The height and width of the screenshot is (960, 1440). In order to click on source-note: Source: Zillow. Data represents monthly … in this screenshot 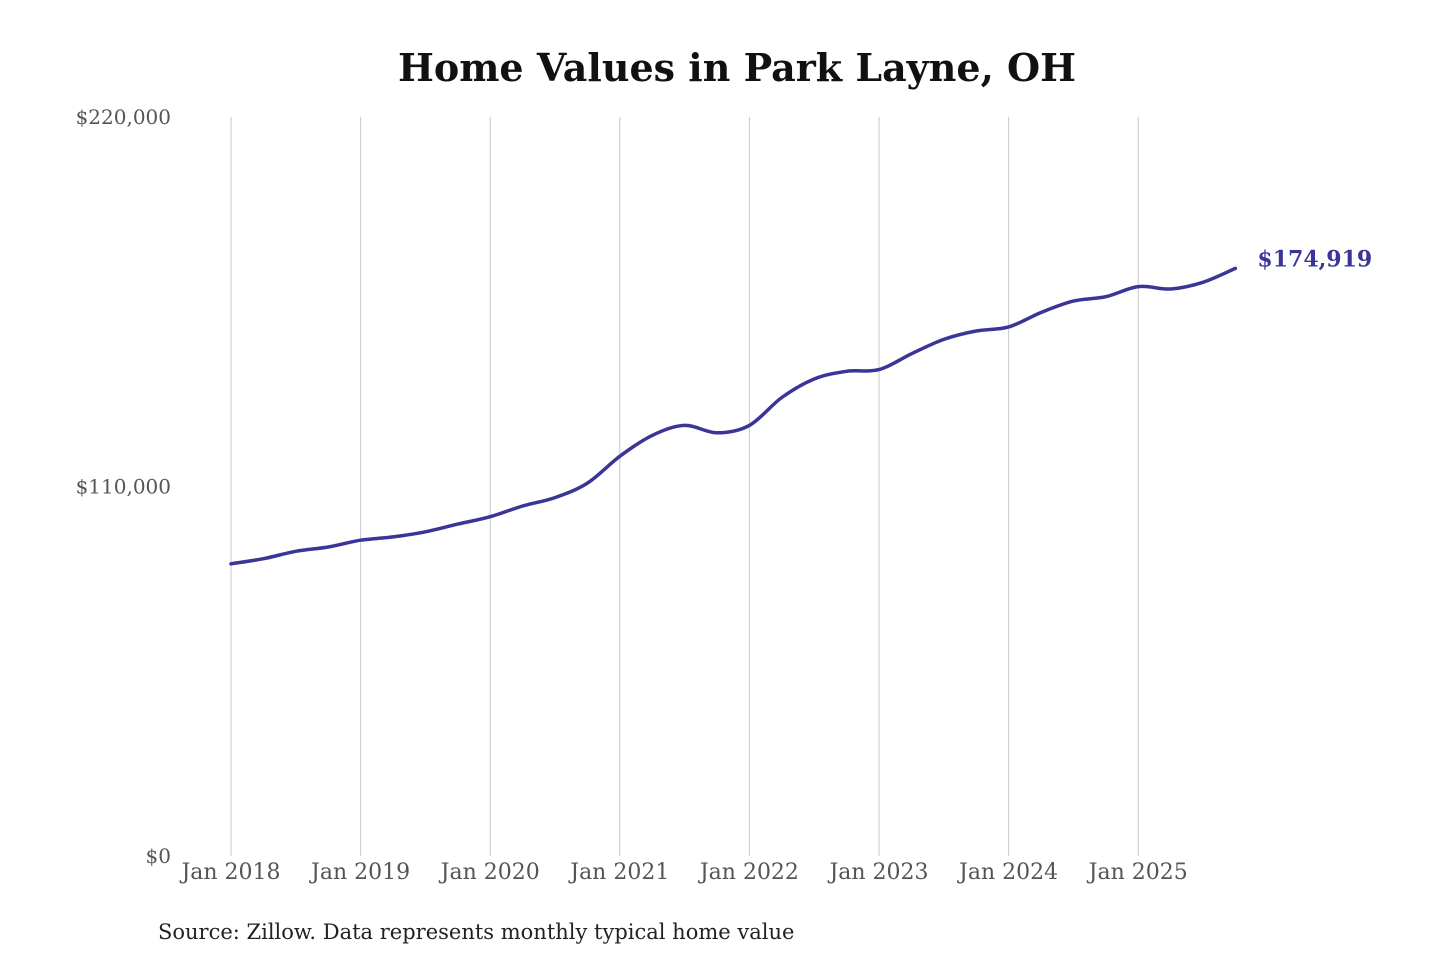, I will do `click(476, 932)`.